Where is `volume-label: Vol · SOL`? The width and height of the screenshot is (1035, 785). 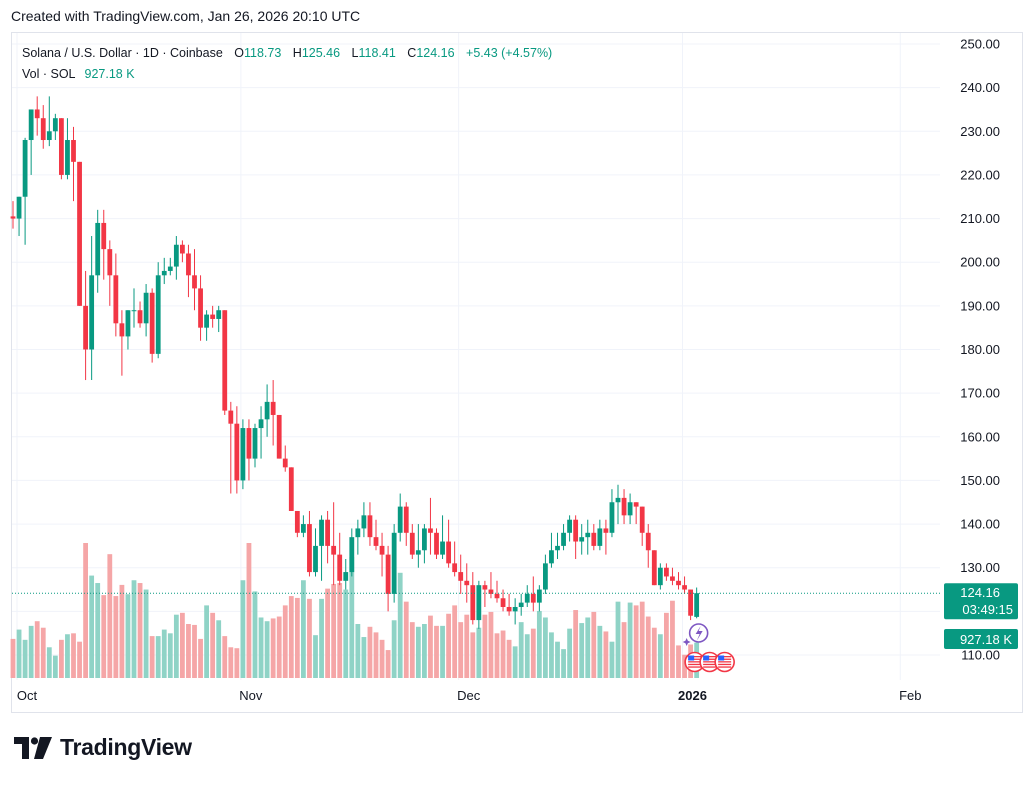 volume-label: Vol · SOL is located at coordinates (49, 74).